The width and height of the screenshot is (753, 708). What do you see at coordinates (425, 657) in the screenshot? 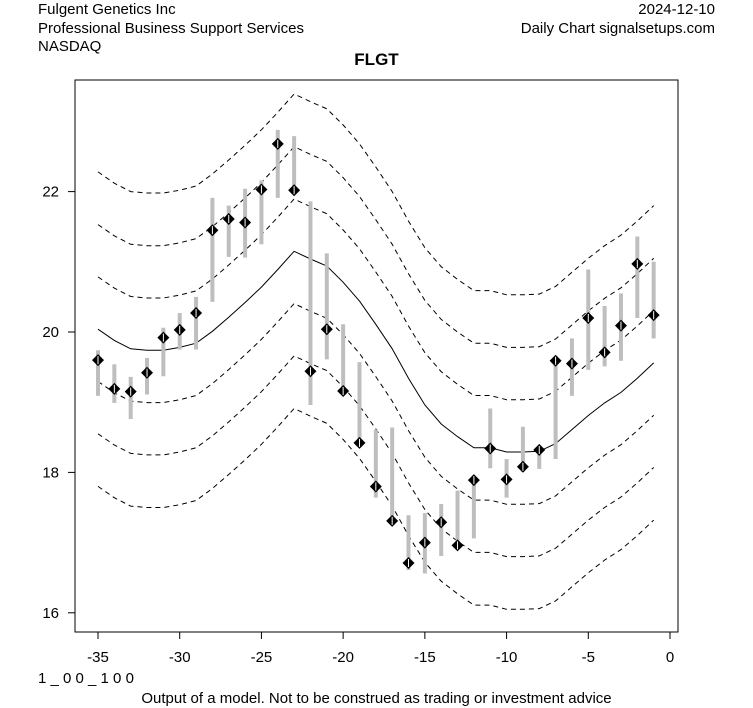
I see `x-tick-label: -15` at bounding box center [425, 657].